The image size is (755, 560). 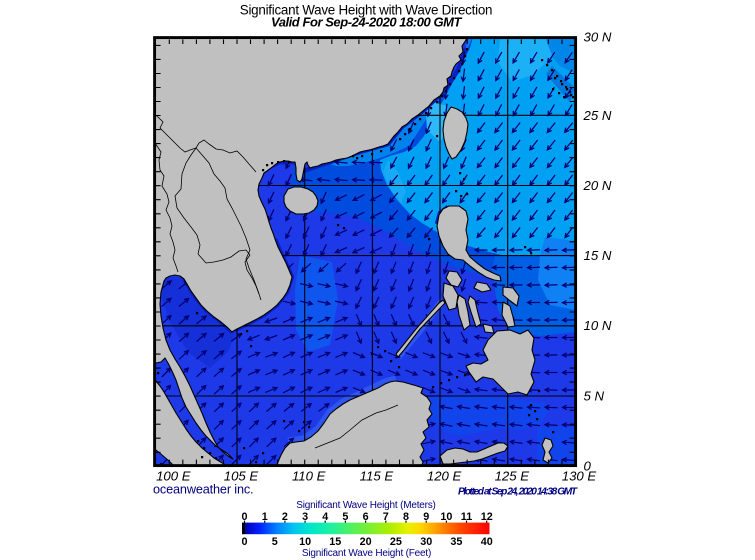 I want to click on svg-text: 15, so click(x=335, y=542).